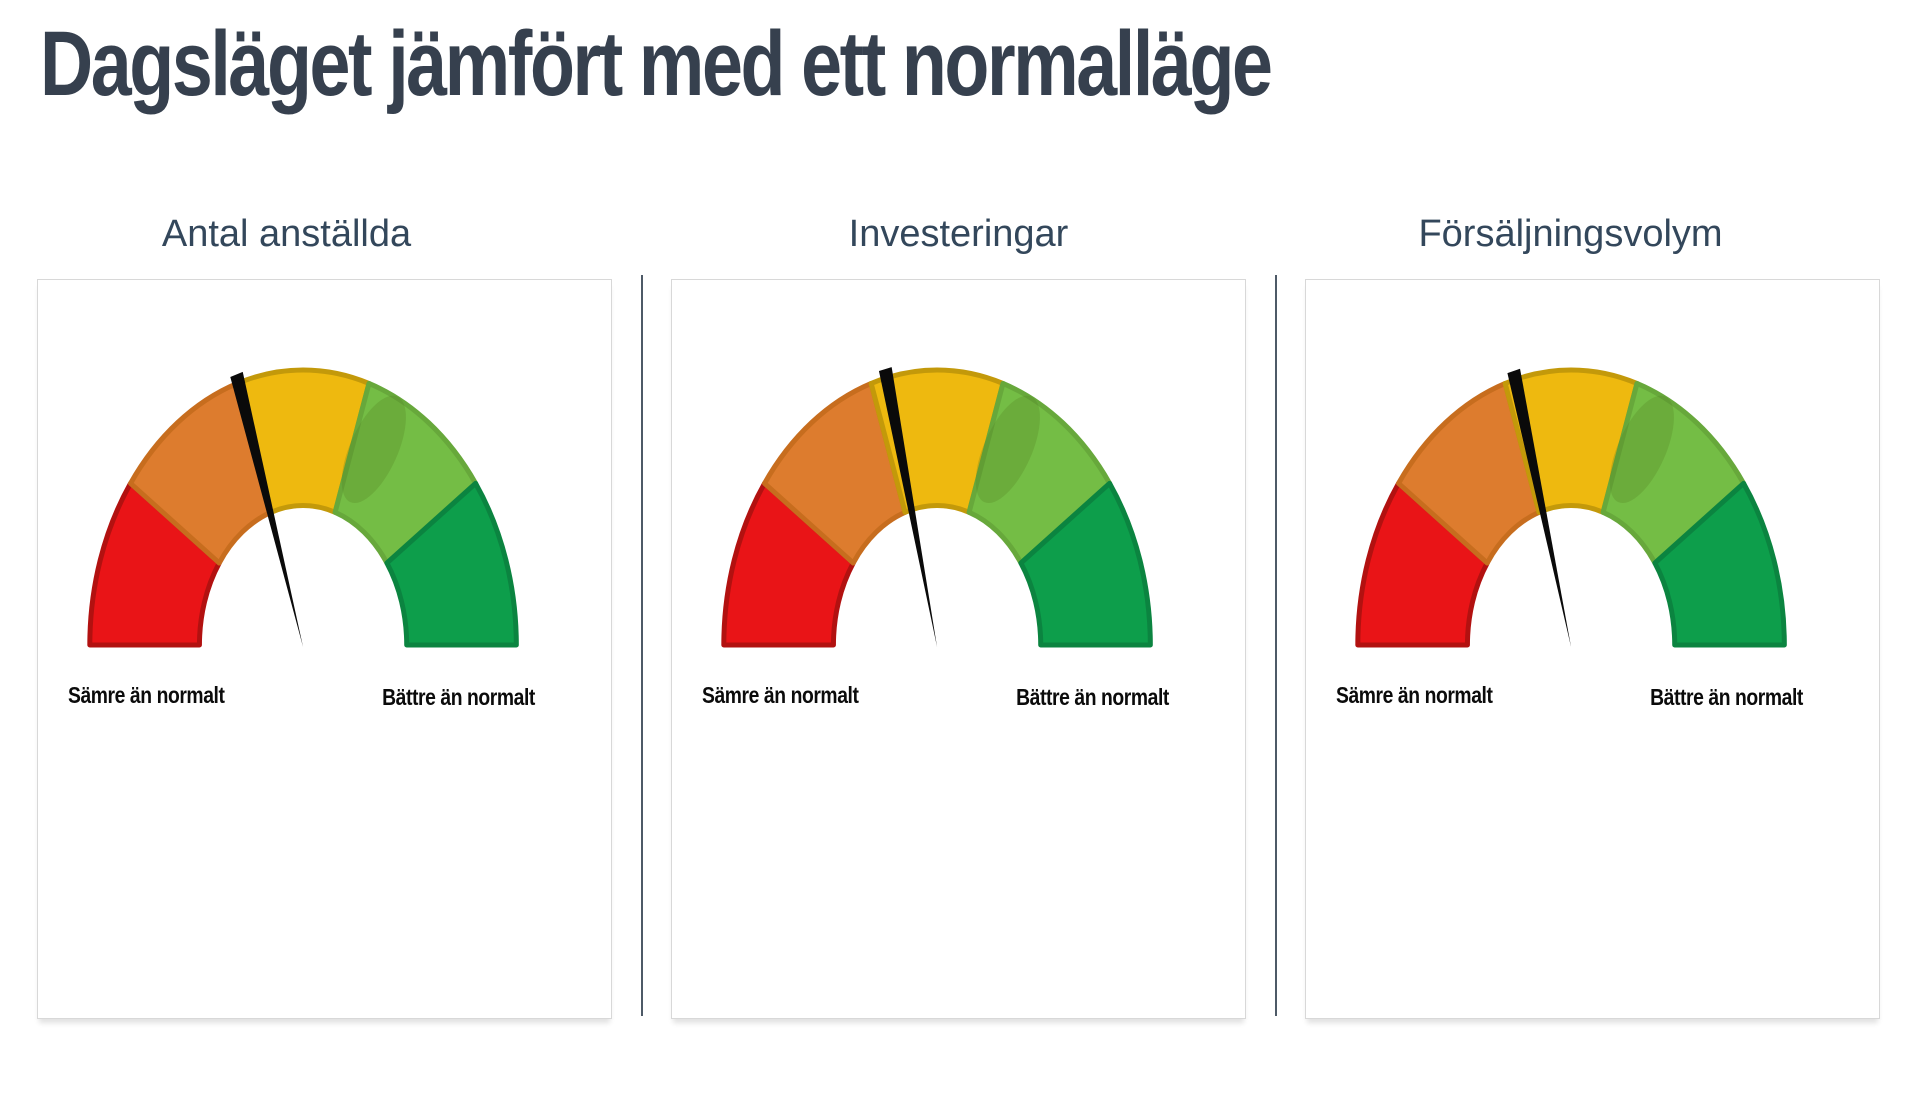  I want to click on page-title: Dagsläget jämfört med ett normalläge, so click(656, 64).